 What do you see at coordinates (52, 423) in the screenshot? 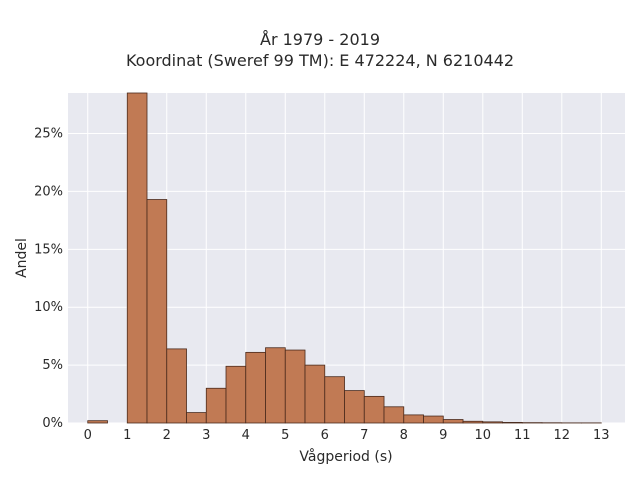
I see `y-tick-label: 0%` at bounding box center [52, 423].